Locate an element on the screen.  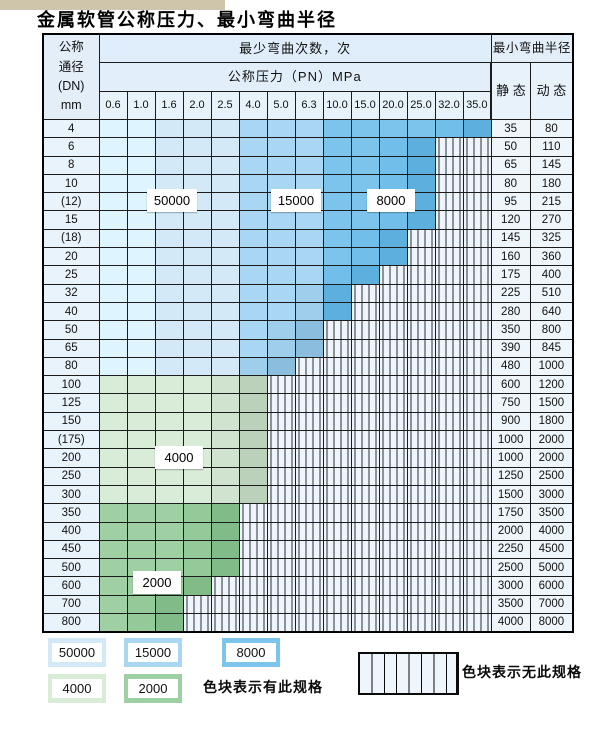
header-row-2: 公称压力（PN）MPa 静 态 动 态 is located at coordinates (308, 91).